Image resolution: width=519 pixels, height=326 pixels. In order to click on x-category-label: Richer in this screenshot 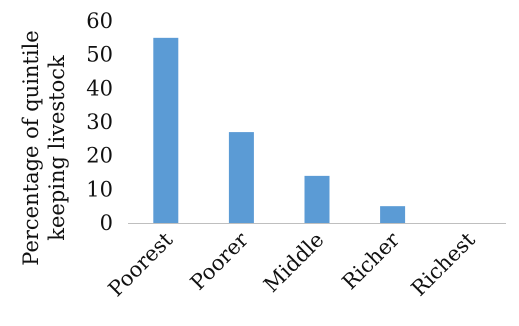, I will do `click(370, 260)`.